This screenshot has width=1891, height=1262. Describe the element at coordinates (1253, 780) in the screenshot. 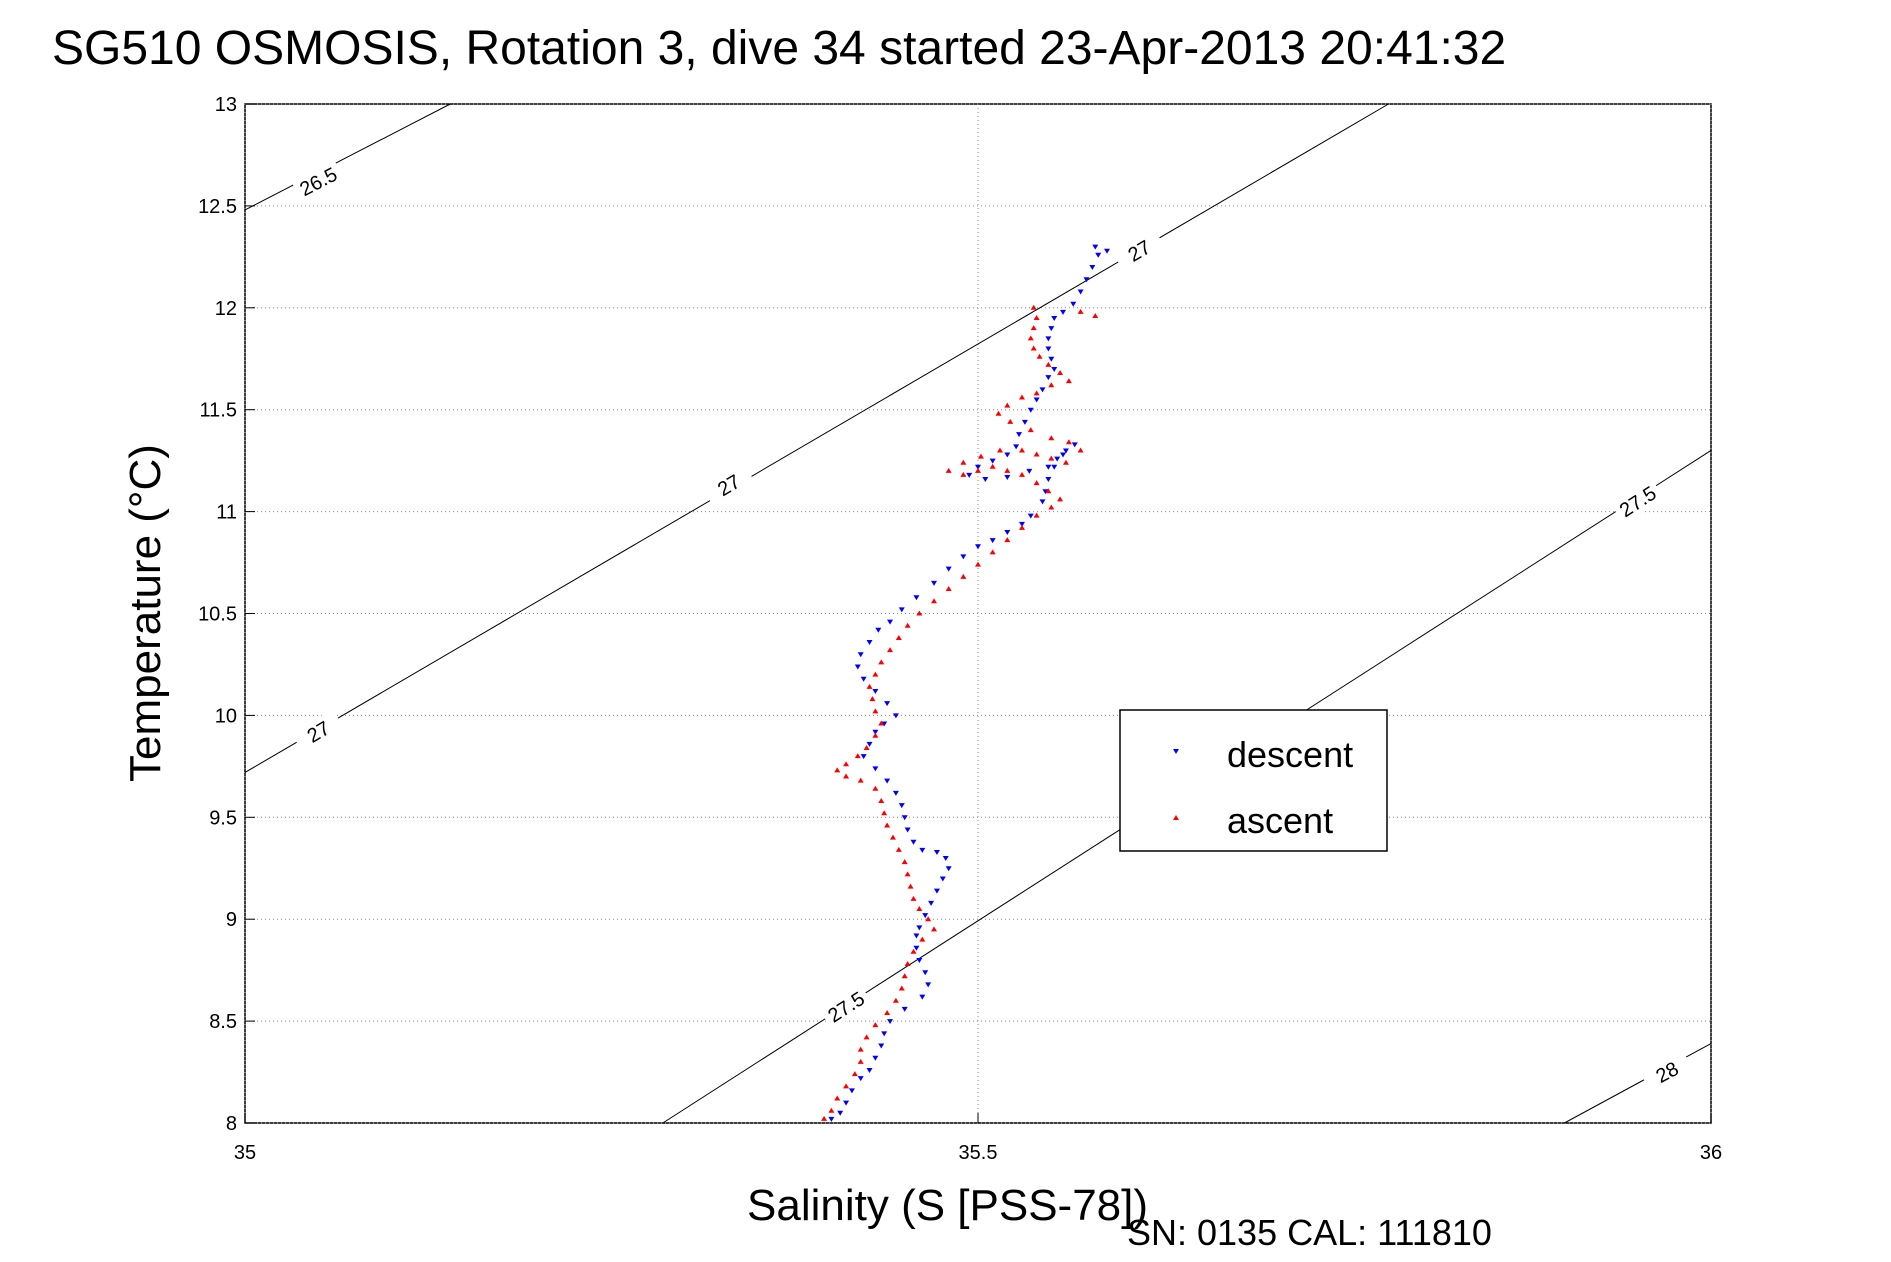

I see `legend-box` at that location.